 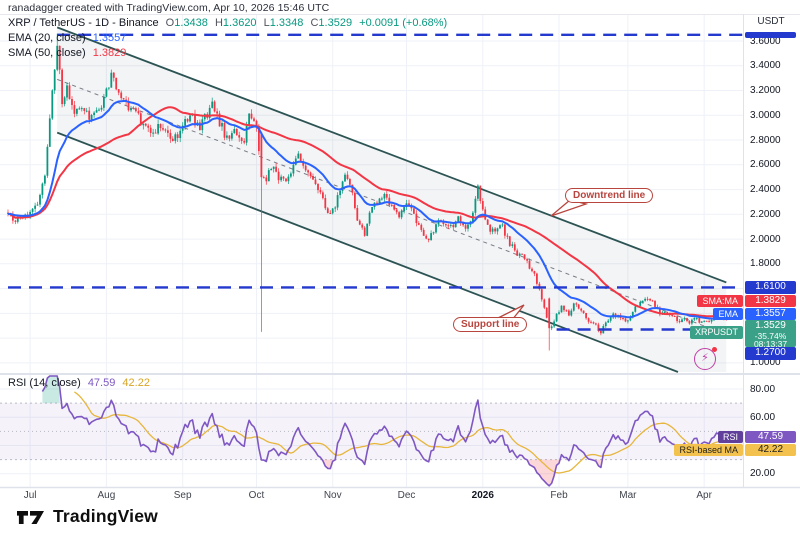 What do you see at coordinates (106, 495) in the screenshot?
I see `time-tick: Aug` at bounding box center [106, 495].